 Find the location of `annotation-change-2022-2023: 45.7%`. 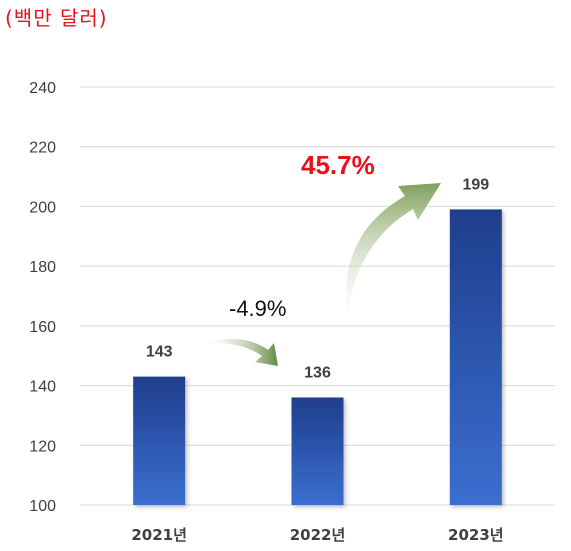

annotation-change-2022-2023: 45.7% is located at coordinates (338, 165).